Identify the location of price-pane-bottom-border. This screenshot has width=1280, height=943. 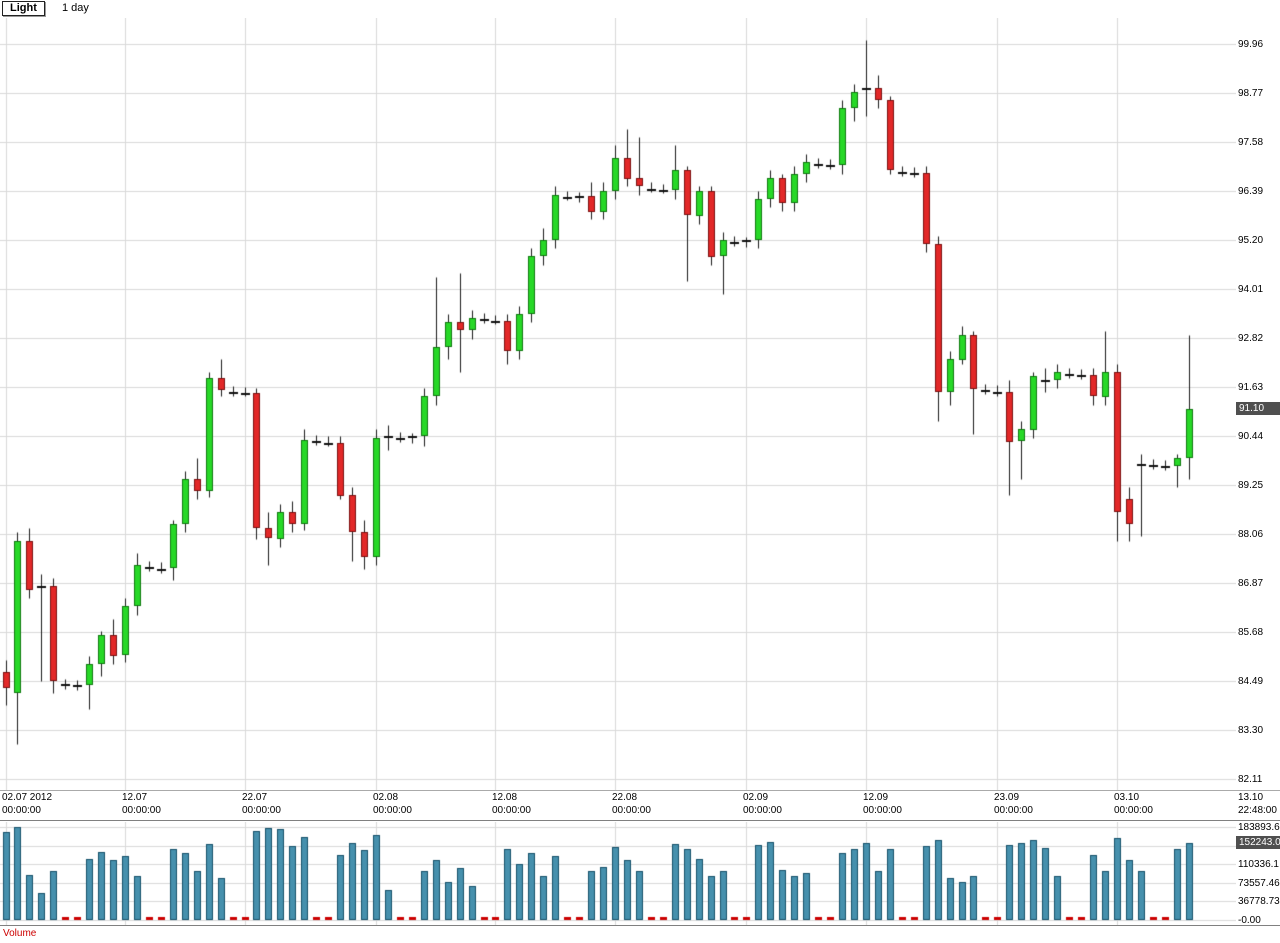
(640, 790).